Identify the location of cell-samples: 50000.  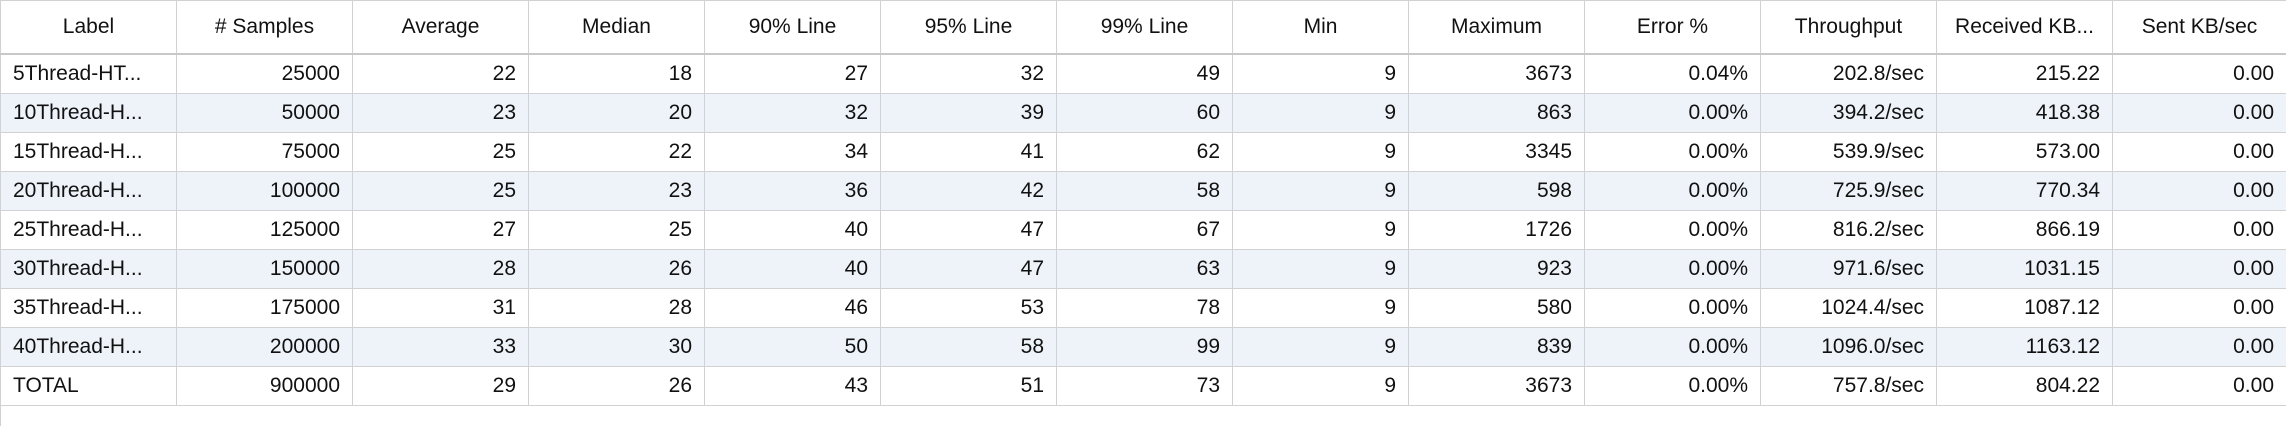
(265, 113).